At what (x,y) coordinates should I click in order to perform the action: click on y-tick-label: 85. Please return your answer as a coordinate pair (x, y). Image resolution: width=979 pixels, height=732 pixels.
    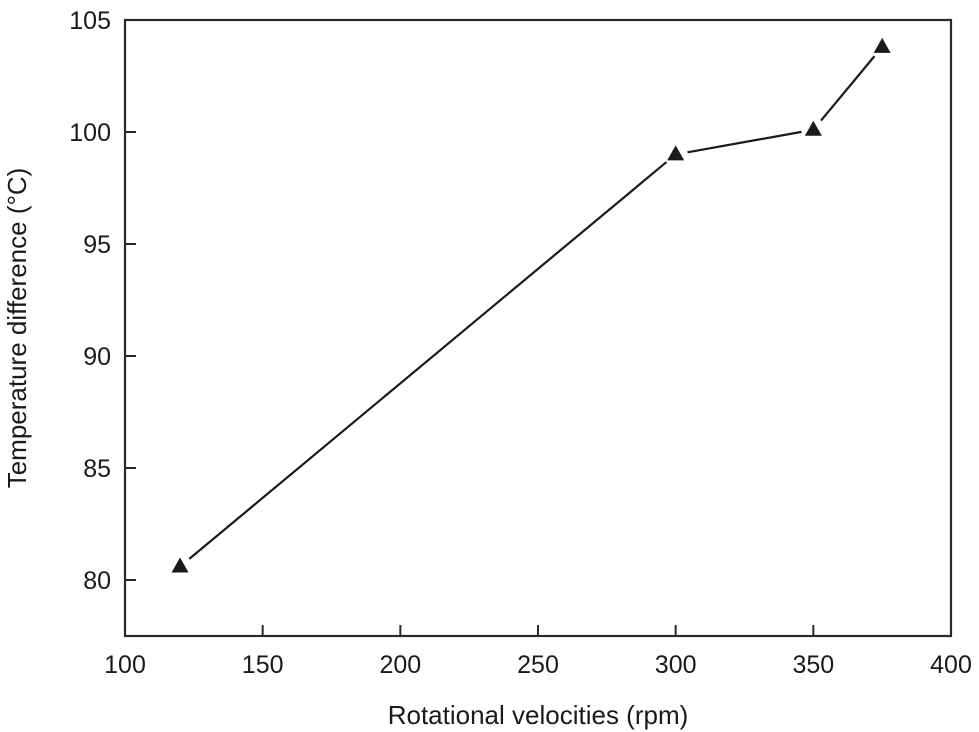
    Looking at the image, I should click on (97, 469).